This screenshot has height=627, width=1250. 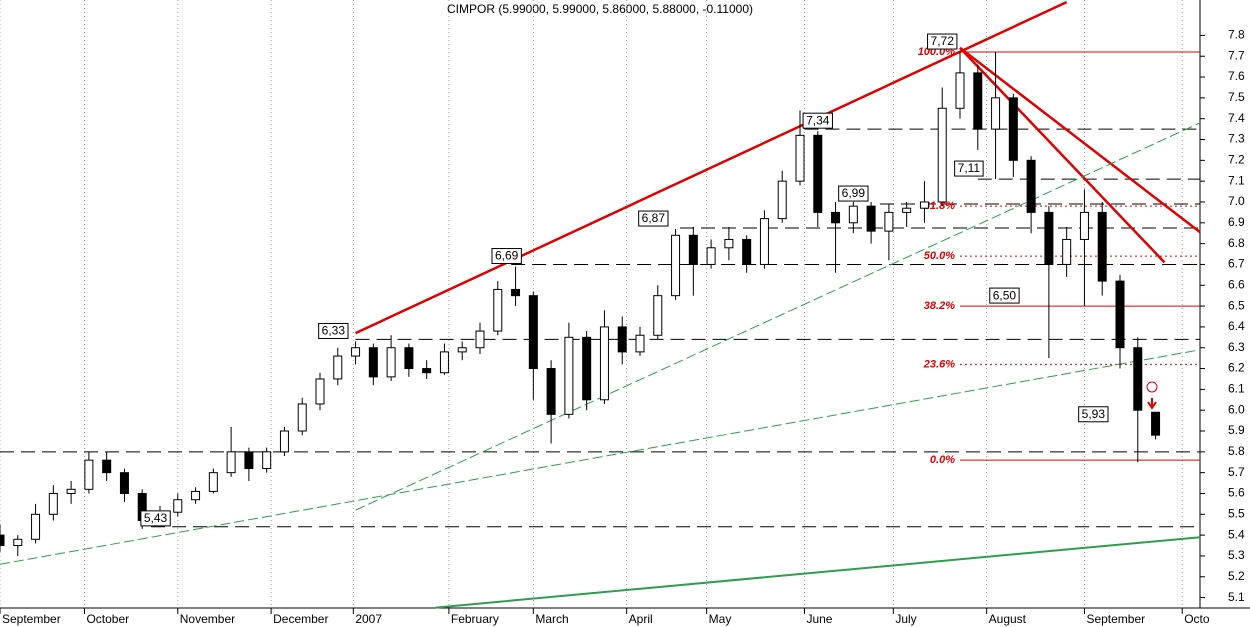 I want to click on y-tick-label: 7.4, so click(x=1236, y=118).